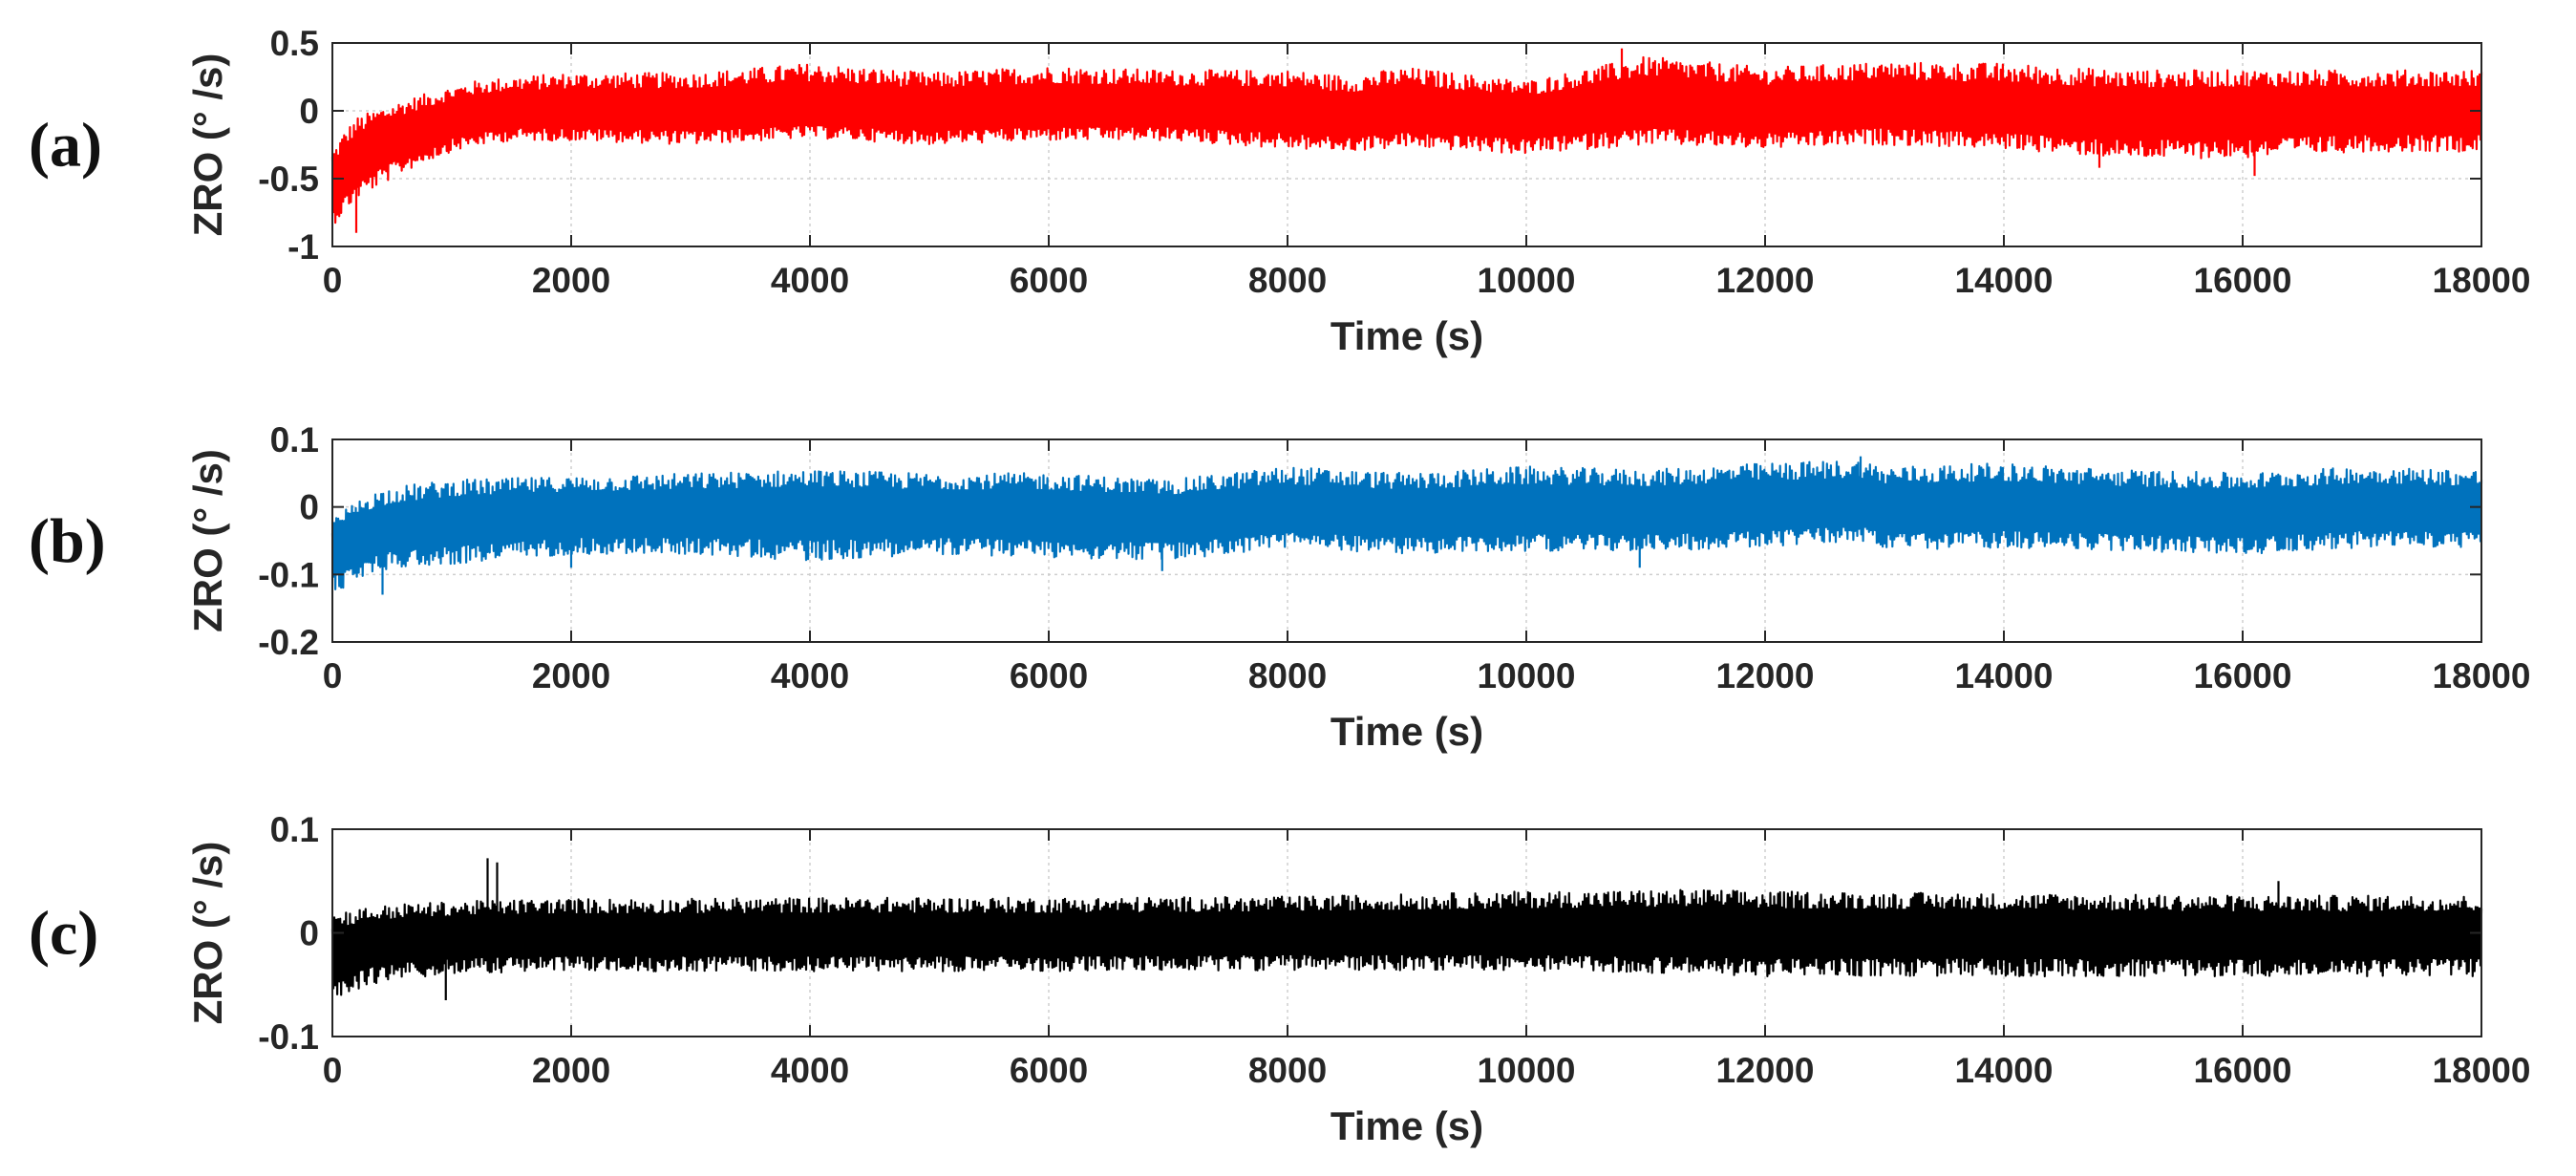  I want to click on y-tick-label: -0.2, so click(288, 642).